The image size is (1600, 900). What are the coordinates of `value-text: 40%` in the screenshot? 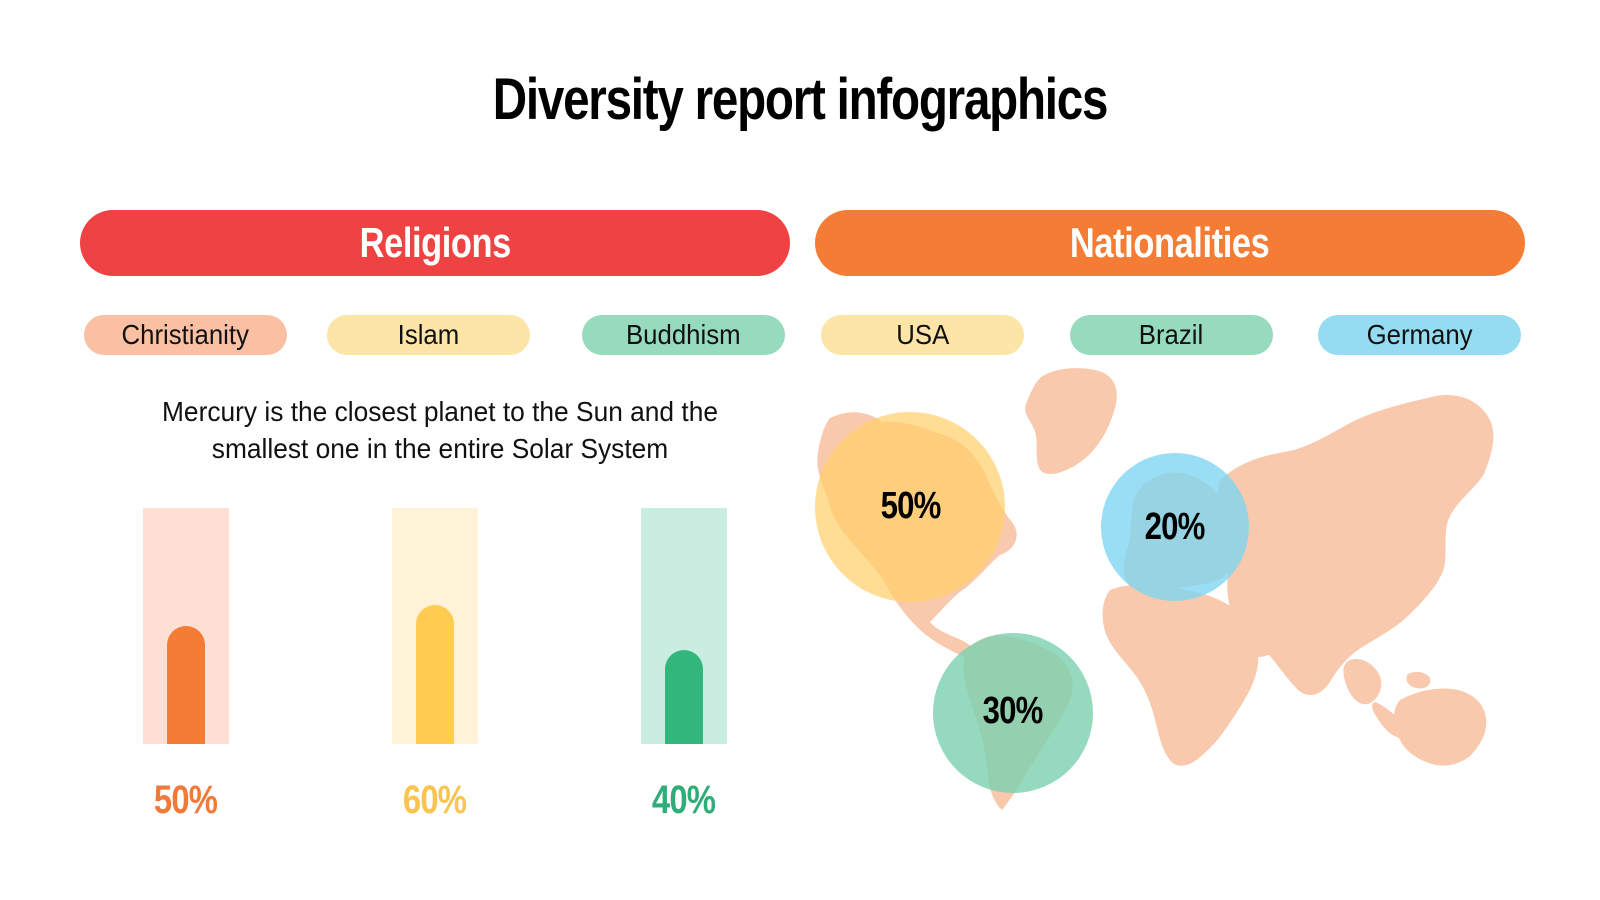 It's located at (684, 800).